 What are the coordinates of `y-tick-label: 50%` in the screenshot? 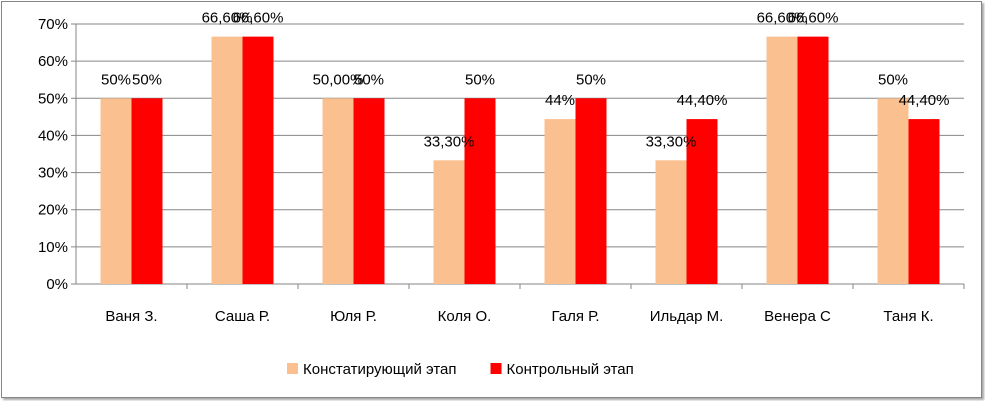 It's located at (53, 98).